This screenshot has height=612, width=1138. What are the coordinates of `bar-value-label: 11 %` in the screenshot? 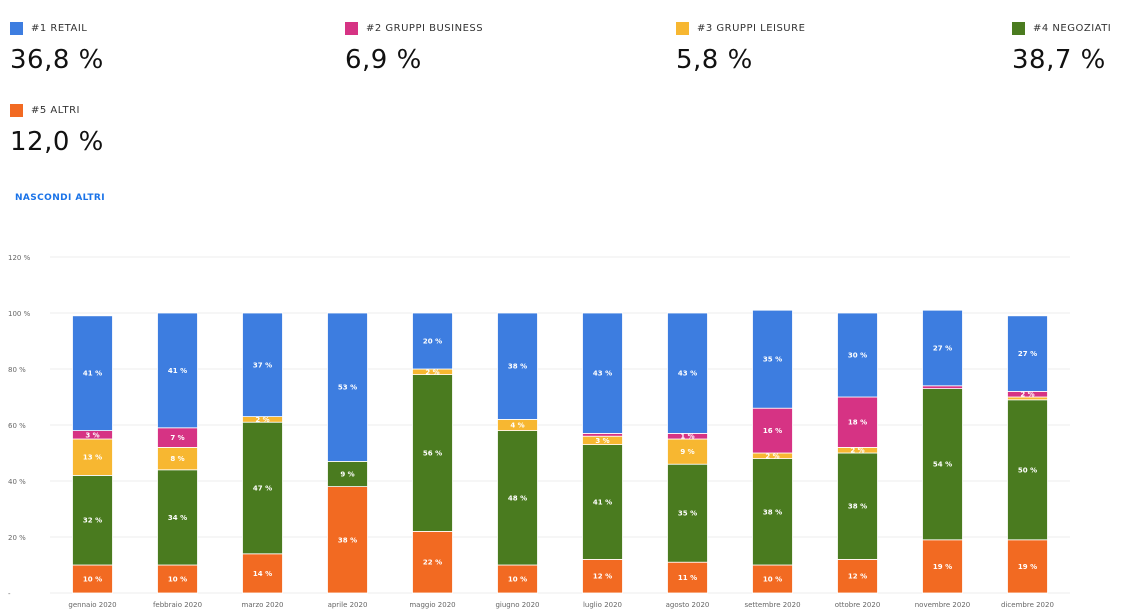 It's located at (687, 578).